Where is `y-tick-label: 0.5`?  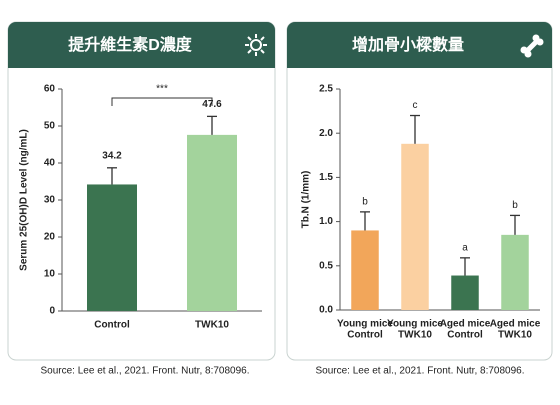 y-tick-label: 0.5 is located at coordinates (326, 265).